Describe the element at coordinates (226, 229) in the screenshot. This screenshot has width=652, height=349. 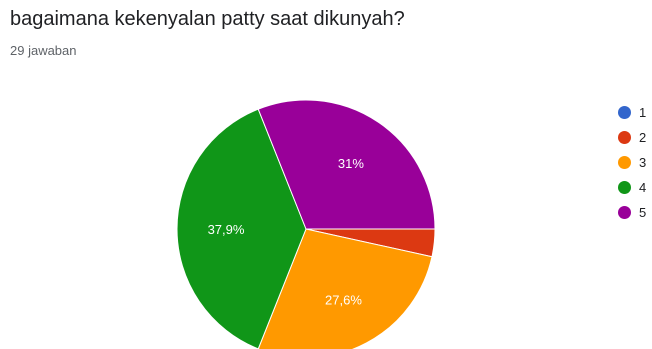
I see `slice-label-4: 37,9%` at that location.